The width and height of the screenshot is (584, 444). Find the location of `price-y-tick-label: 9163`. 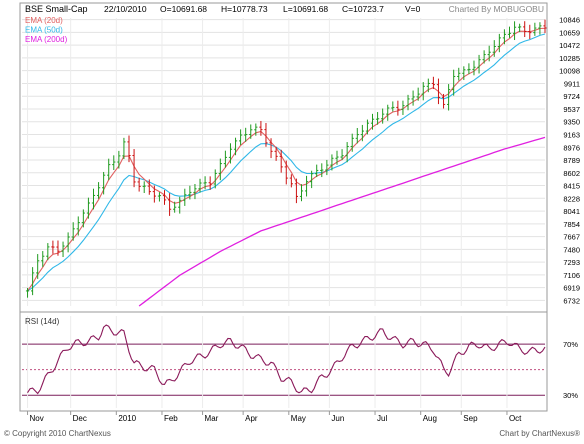

price-y-tick-label: 9163 is located at coordinates (571, 134).